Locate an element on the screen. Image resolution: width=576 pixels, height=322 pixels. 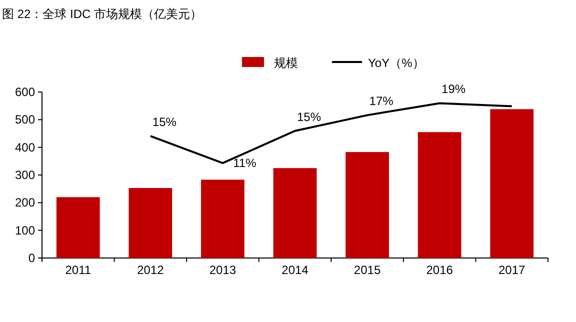
data-label: 11% is located at coordinates (245, 163).